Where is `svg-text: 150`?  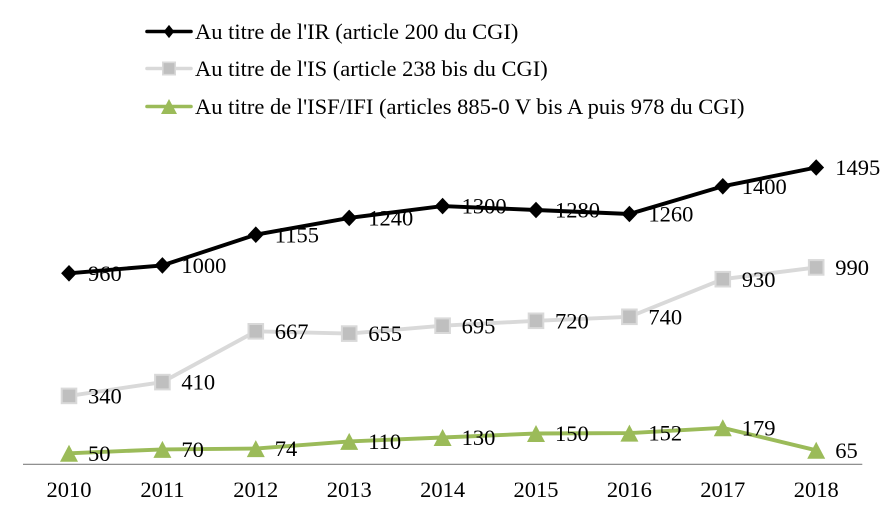 svg-text: 150 is located at coordinates (572, 433).